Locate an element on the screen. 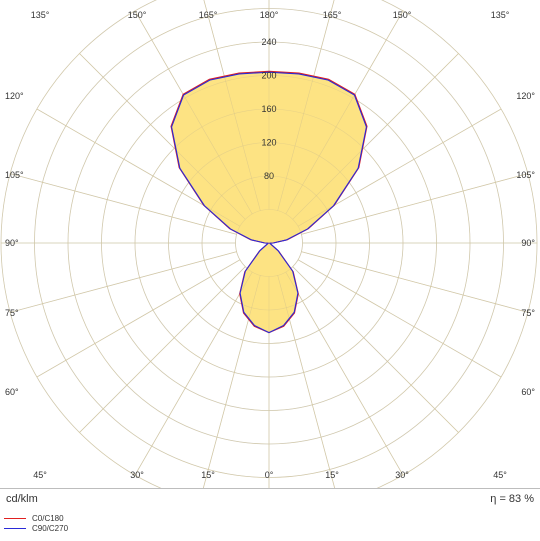 The height and width of the screenshot is (541, 540). efficiency-label: η = 83 % is located at coordinates (512, 499).